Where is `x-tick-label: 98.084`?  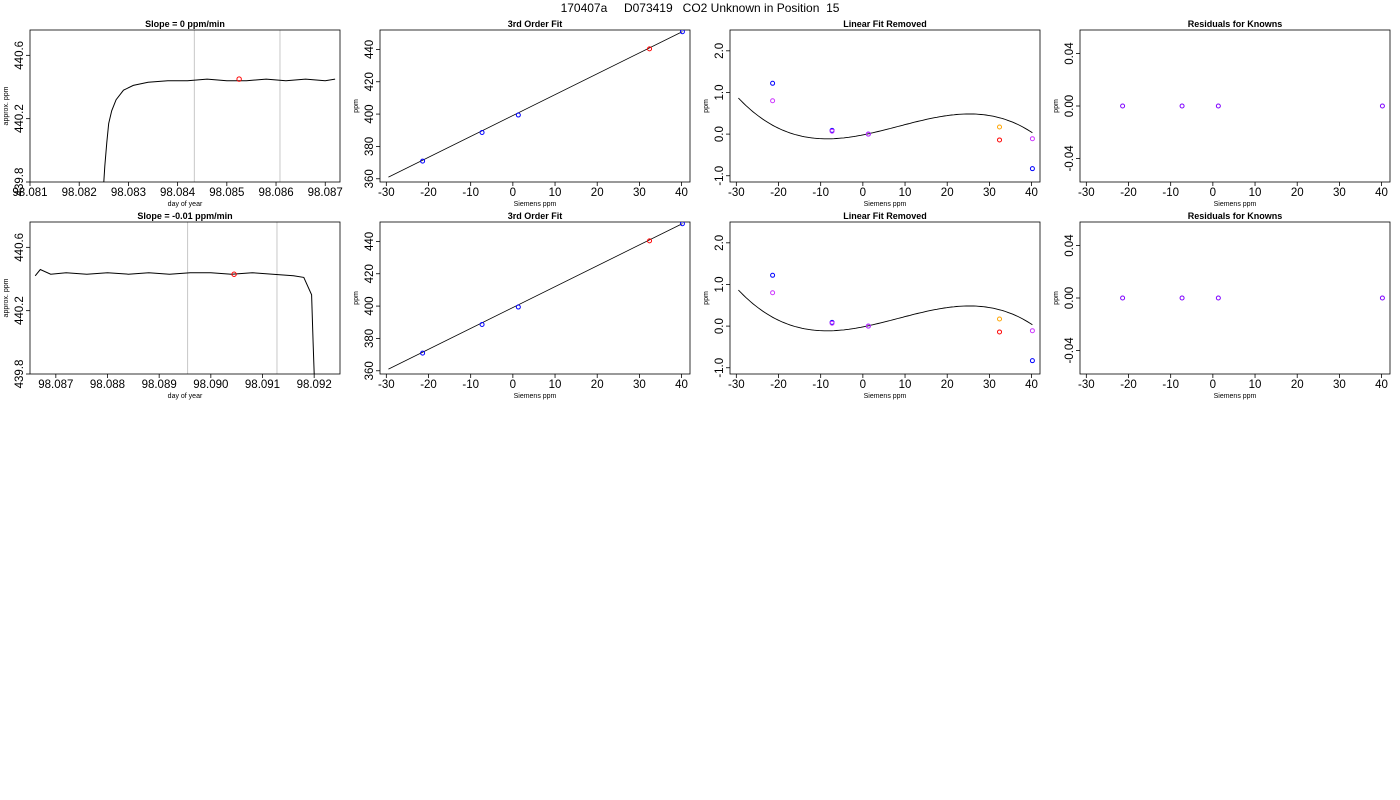
x-tick-label: 98.084 is located at coordinates (178, 193).